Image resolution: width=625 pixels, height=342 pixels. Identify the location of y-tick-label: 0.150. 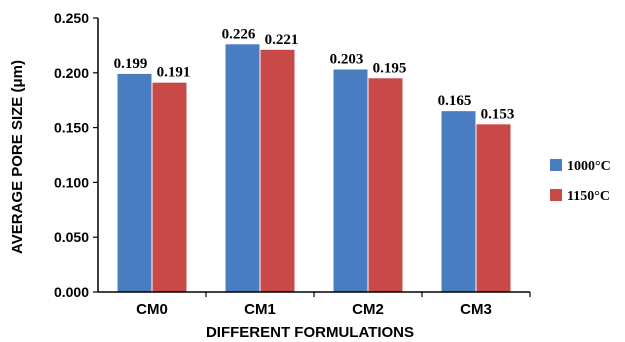
(71, 128).